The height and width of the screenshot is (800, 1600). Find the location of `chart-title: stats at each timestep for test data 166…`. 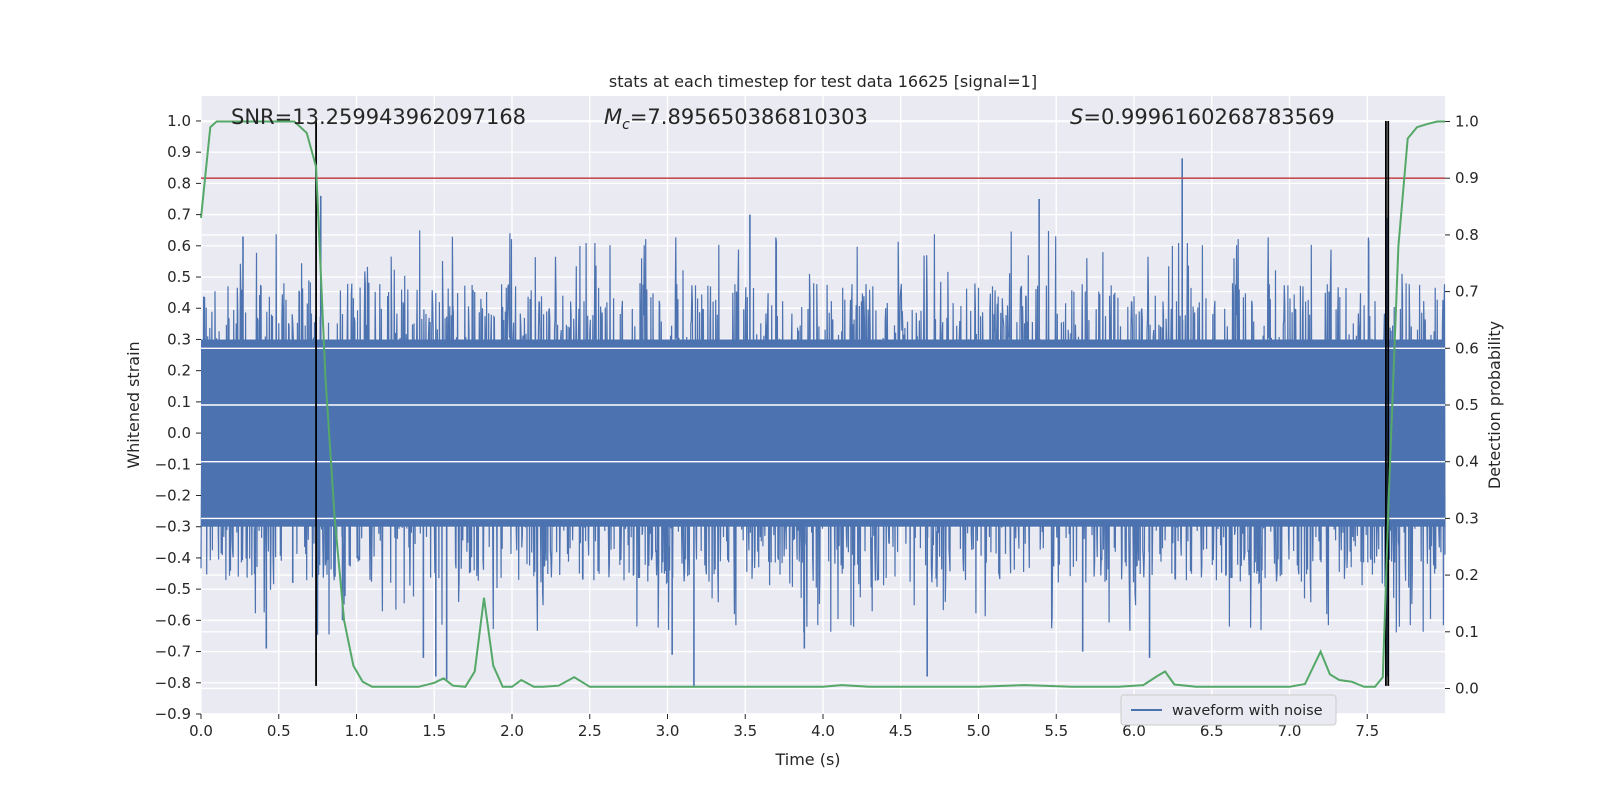

chart-title: stats at each timestep for test data 166… is located at coordinates (823, 81).